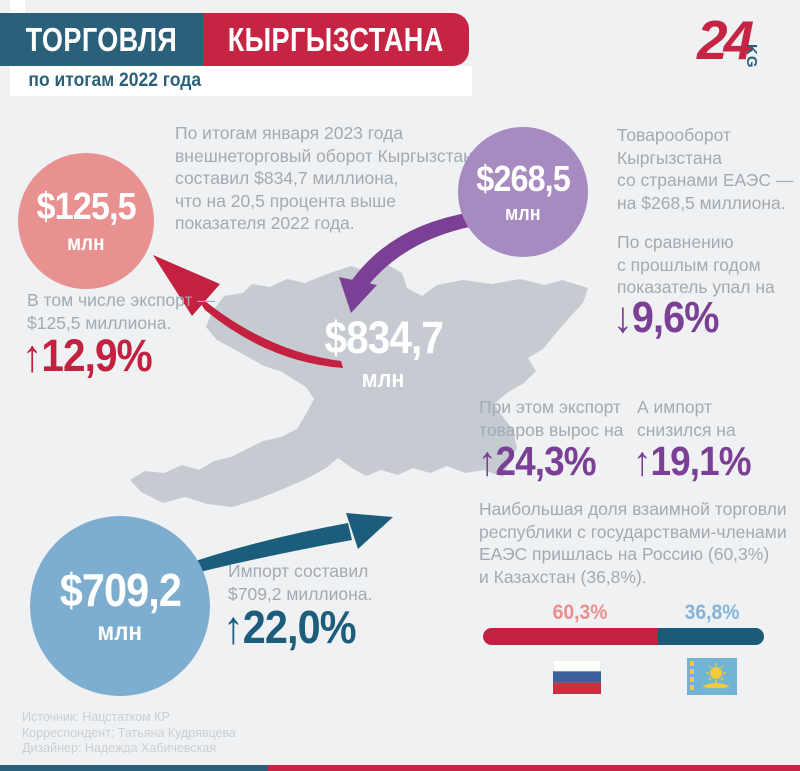  I want to click on text-line: ЕАЭС пришлась на Россию (60,3%), so click(624, 554).